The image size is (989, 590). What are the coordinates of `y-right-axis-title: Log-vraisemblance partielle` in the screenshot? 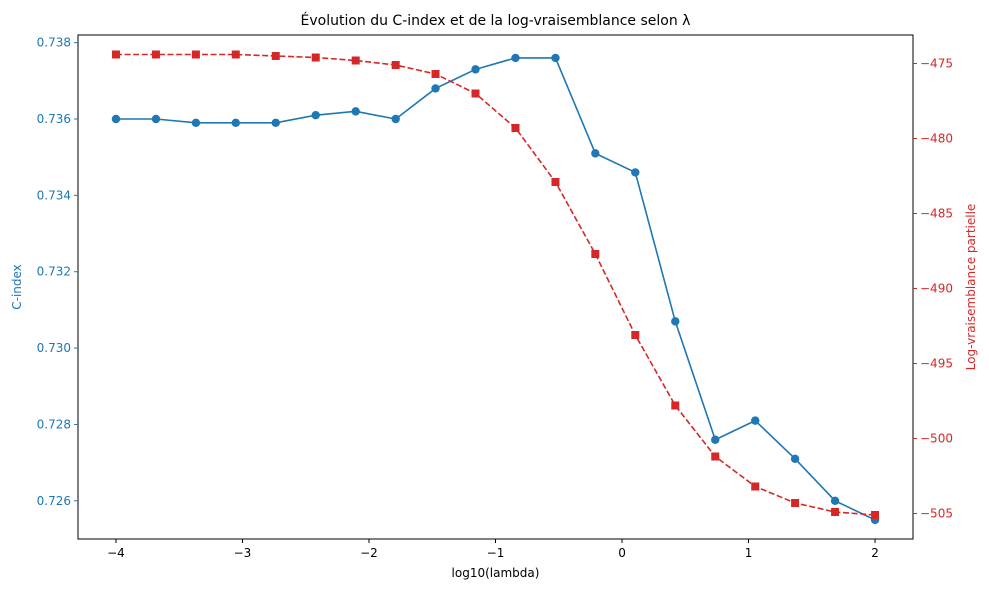 It's located at (971, 287).